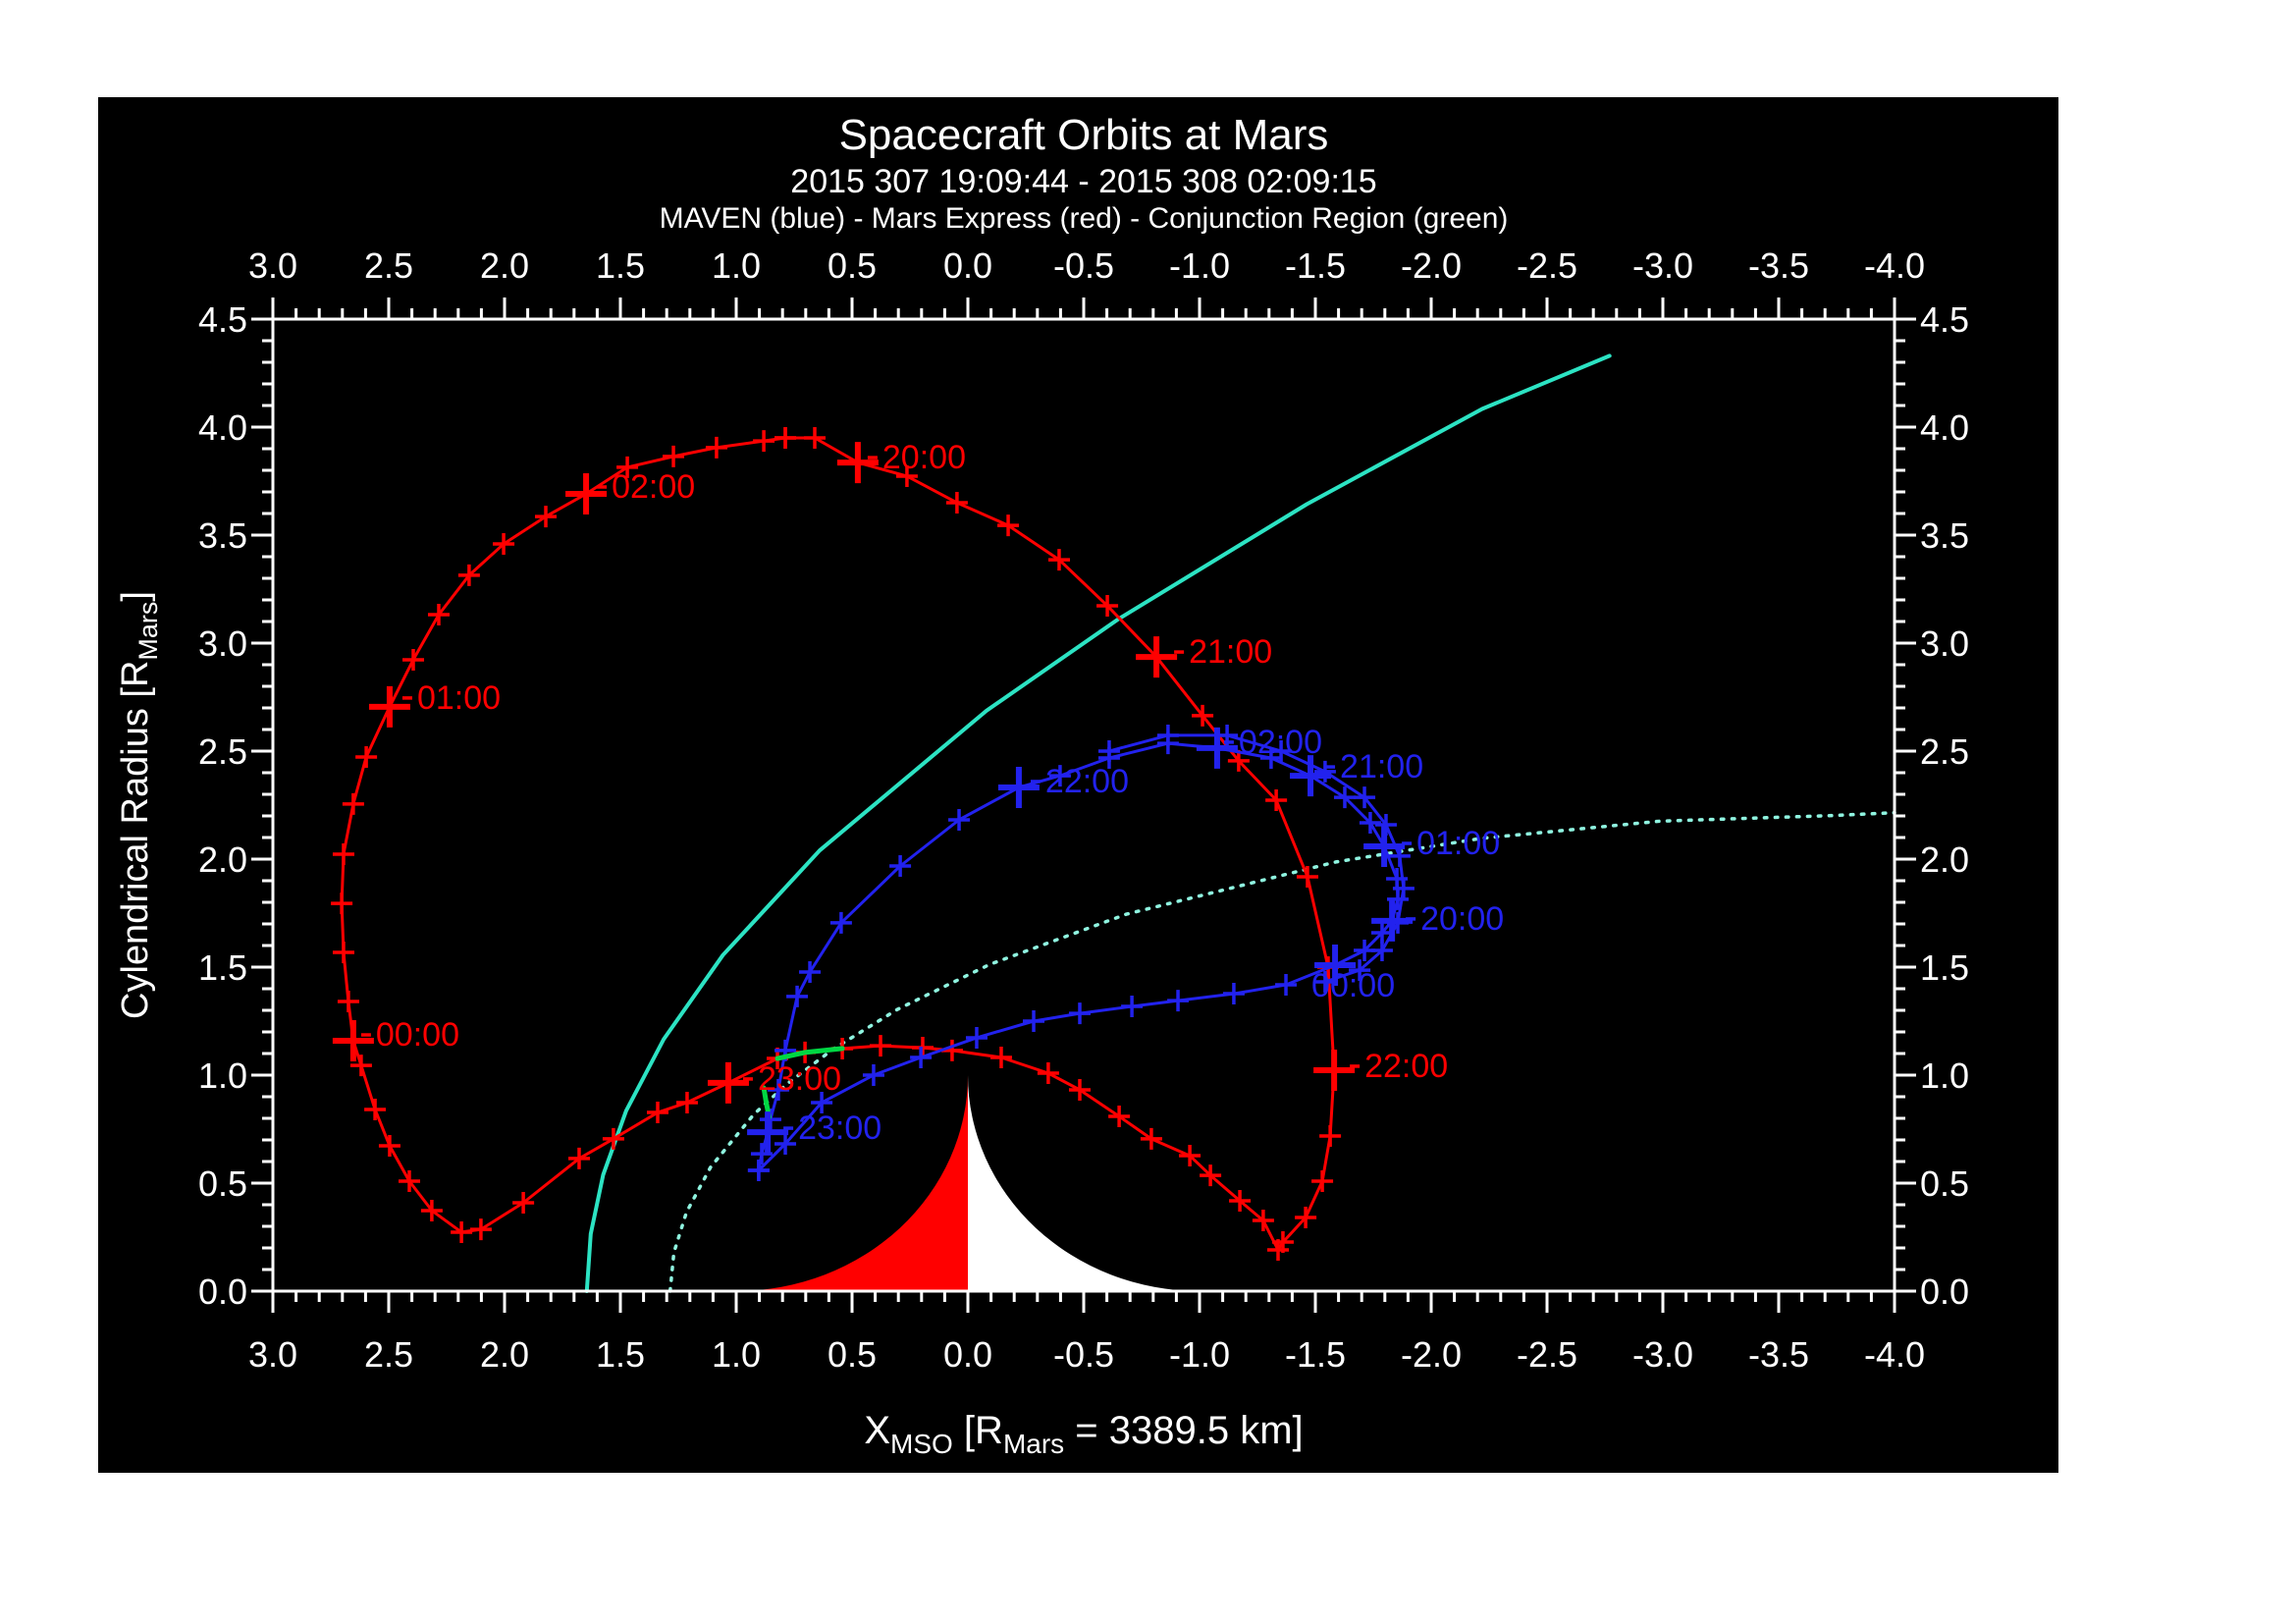 Image resolution: width=2296 pixels, height=1623 pixels. I want to click on y-tick-label-left: 2.5, so click(222, 751).